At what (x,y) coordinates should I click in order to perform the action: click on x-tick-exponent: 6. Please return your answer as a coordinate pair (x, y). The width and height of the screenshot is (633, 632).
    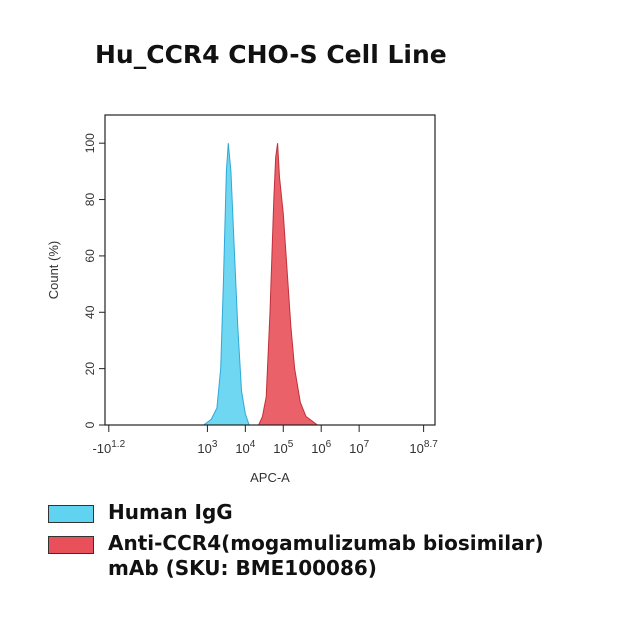
    Looking at the image, I should click on (329, 444).